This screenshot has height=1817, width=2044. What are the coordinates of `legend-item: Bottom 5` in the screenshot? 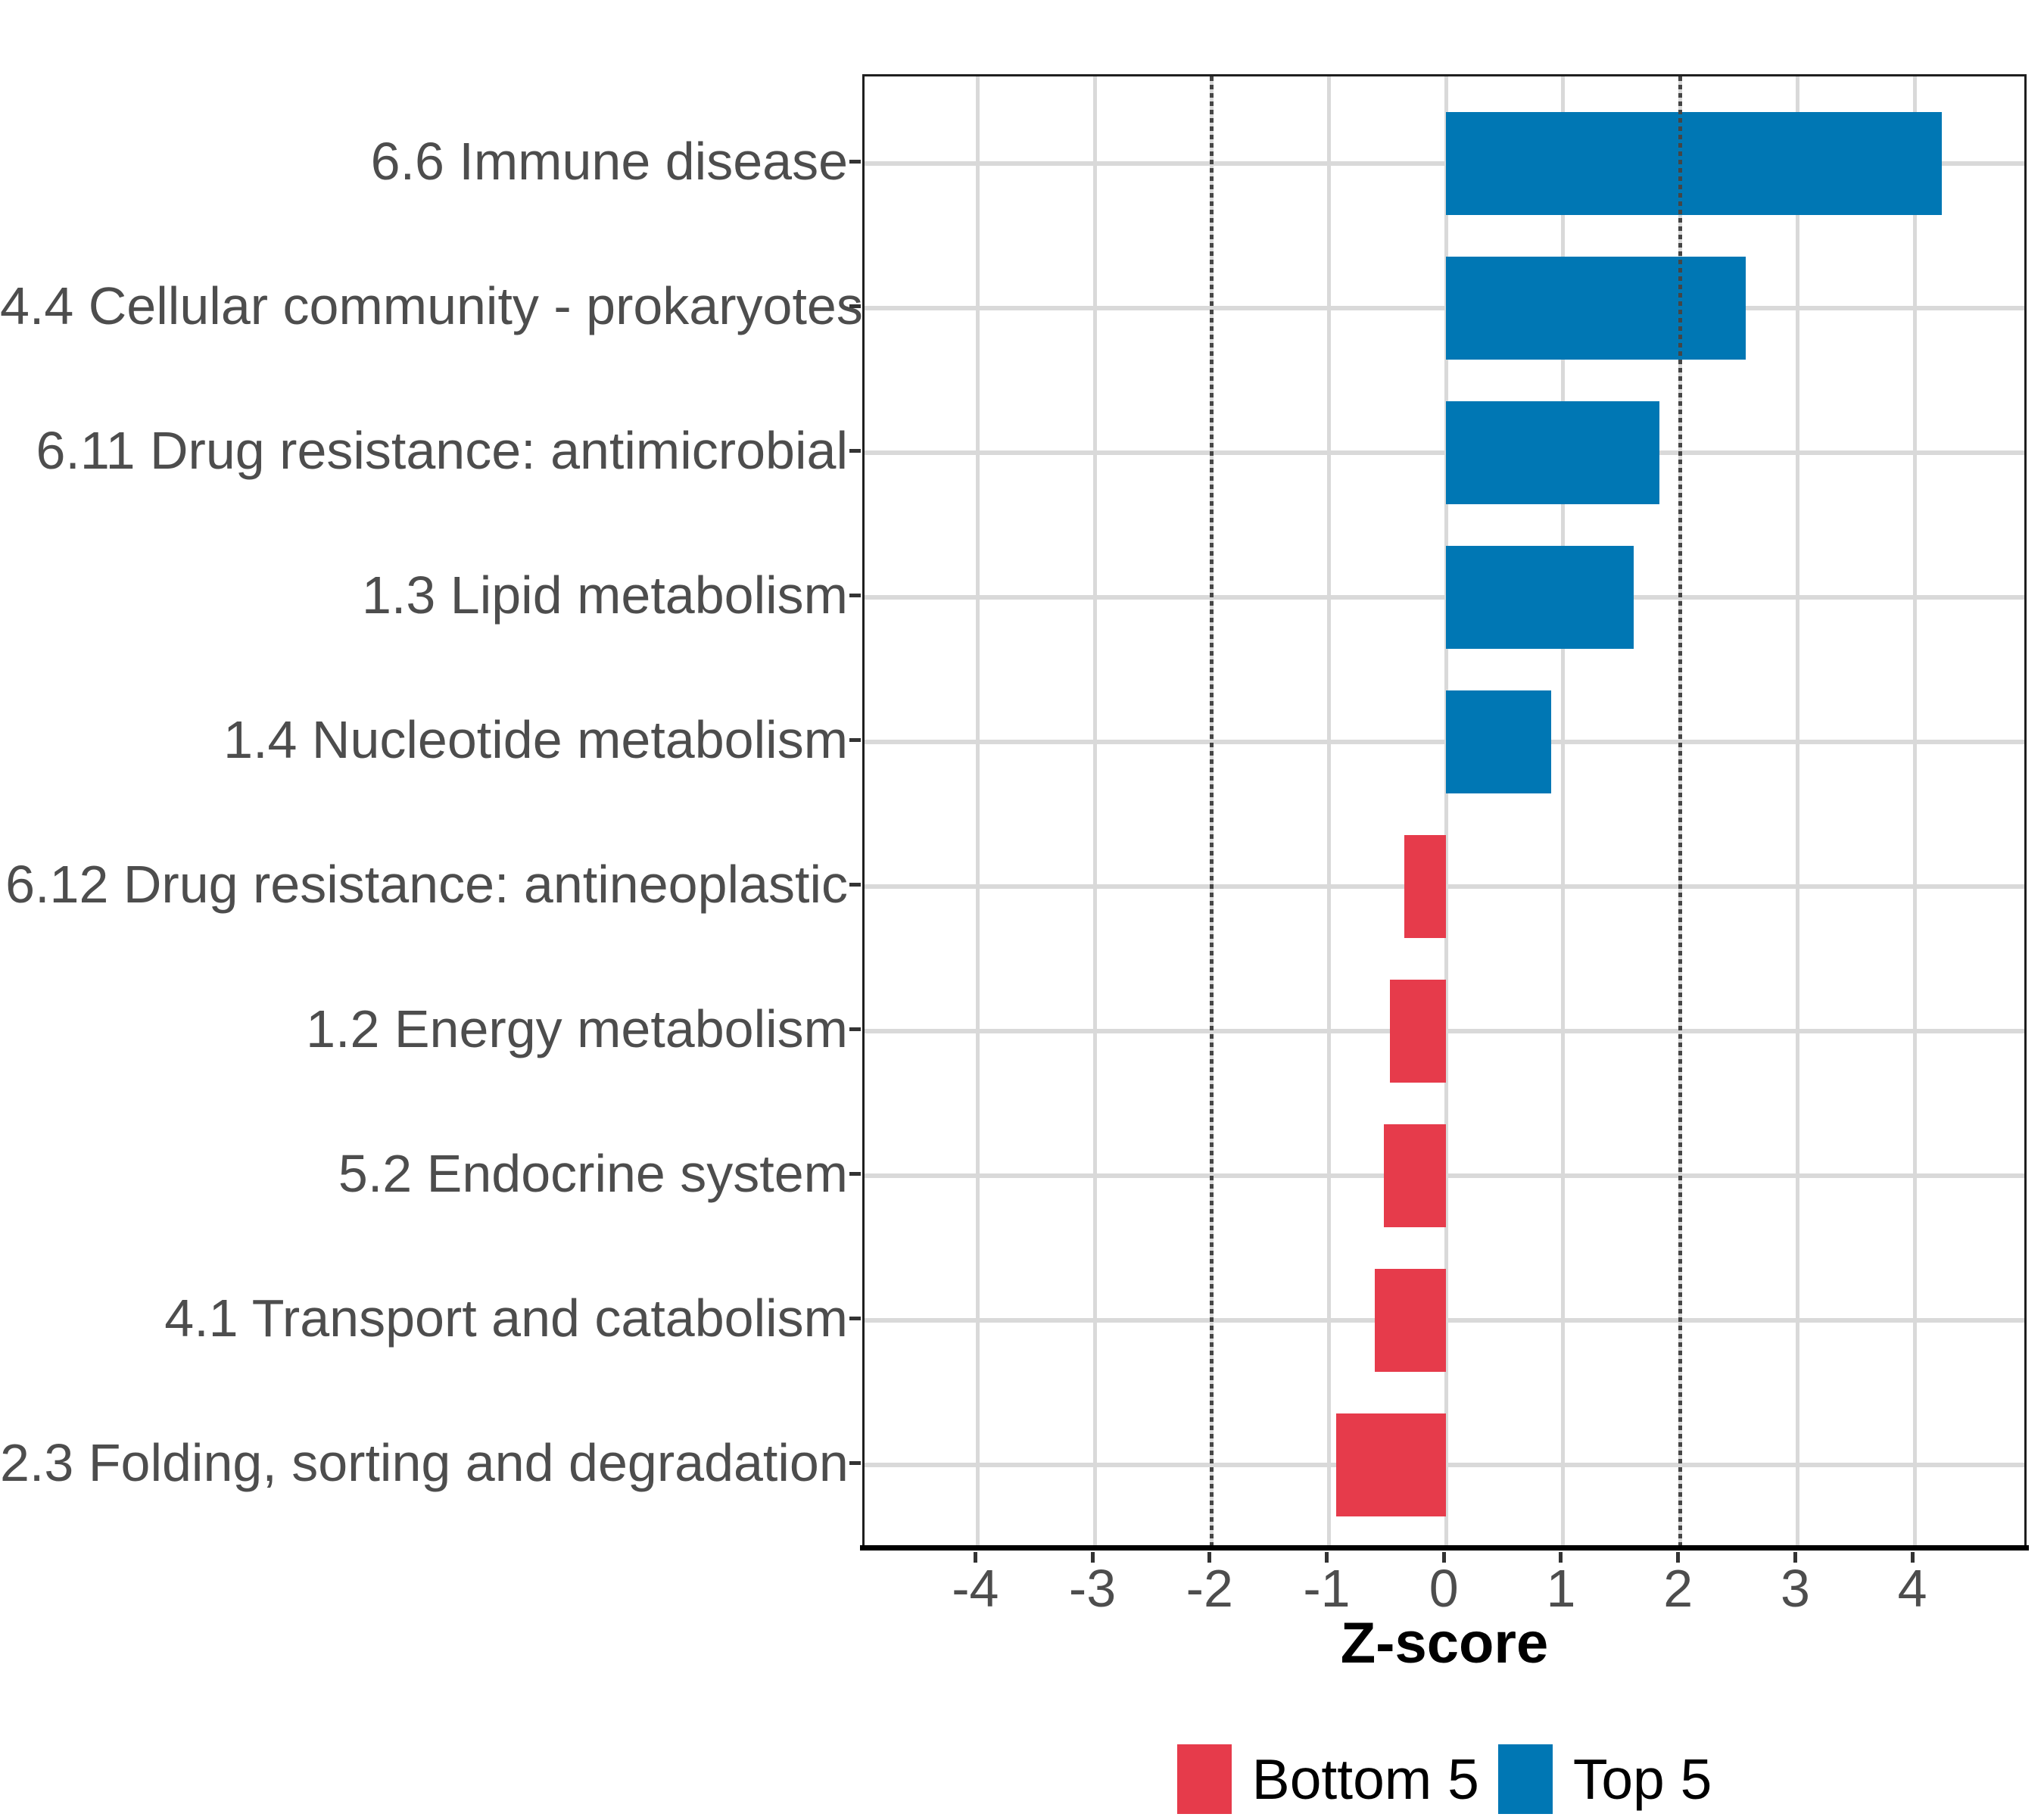 It's located at (1327, 1779).